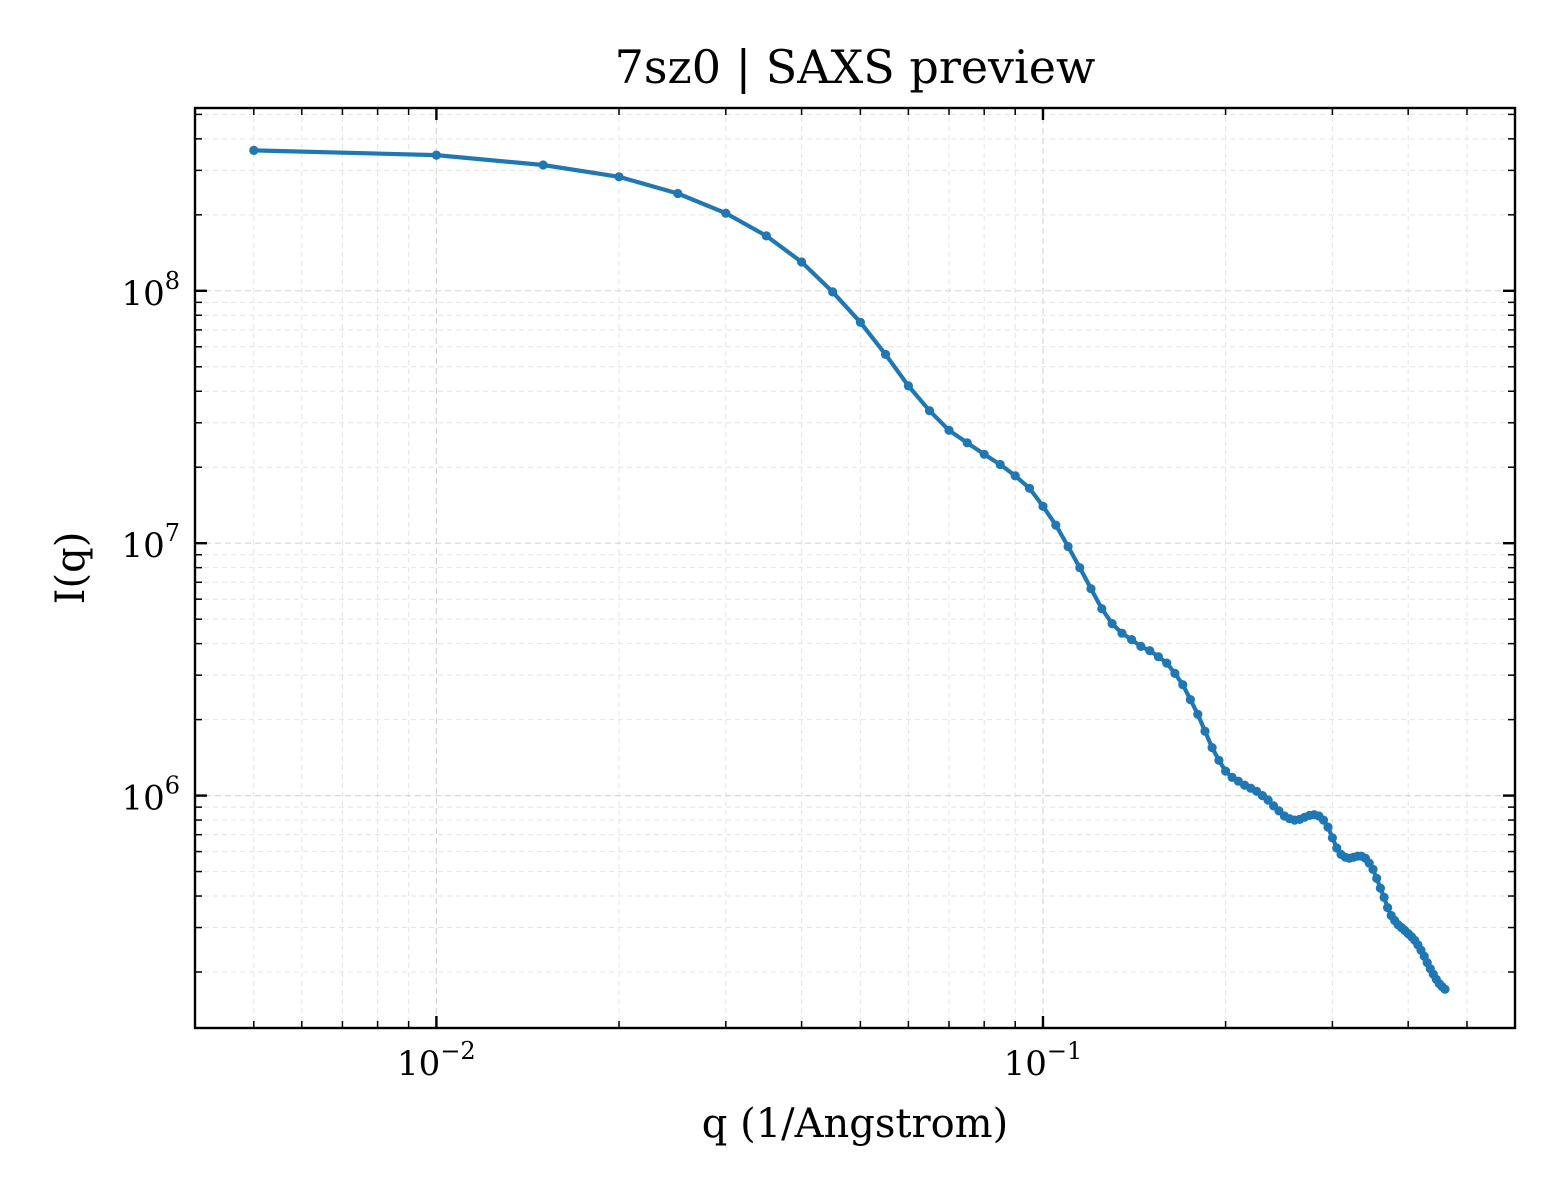  What do you see at coordinates (855, 1124) in the screenshot?
I see `x-axis-label: q (1/Angstrom)` at bounding box center [855, 1124].